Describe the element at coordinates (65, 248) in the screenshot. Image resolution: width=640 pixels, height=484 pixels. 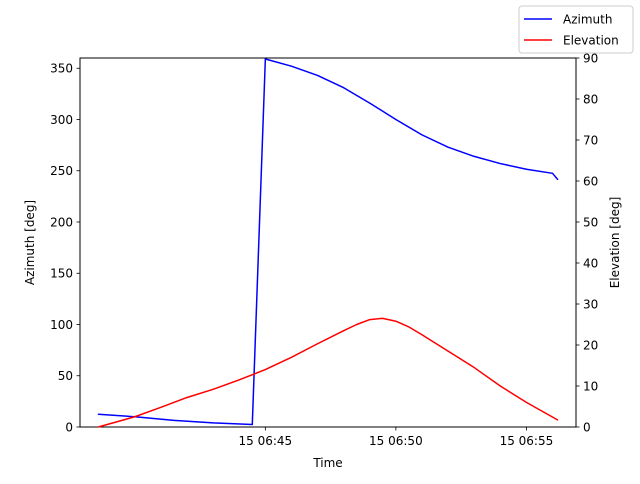
I see `left-axis-ticks: 0 50 100 150 200 250 300 350` at that location.